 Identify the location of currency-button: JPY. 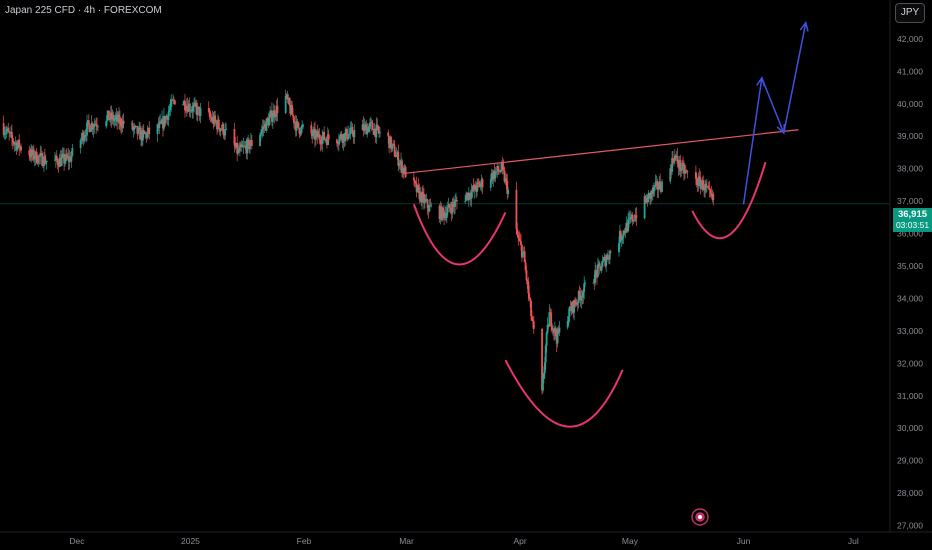
(910, 13).